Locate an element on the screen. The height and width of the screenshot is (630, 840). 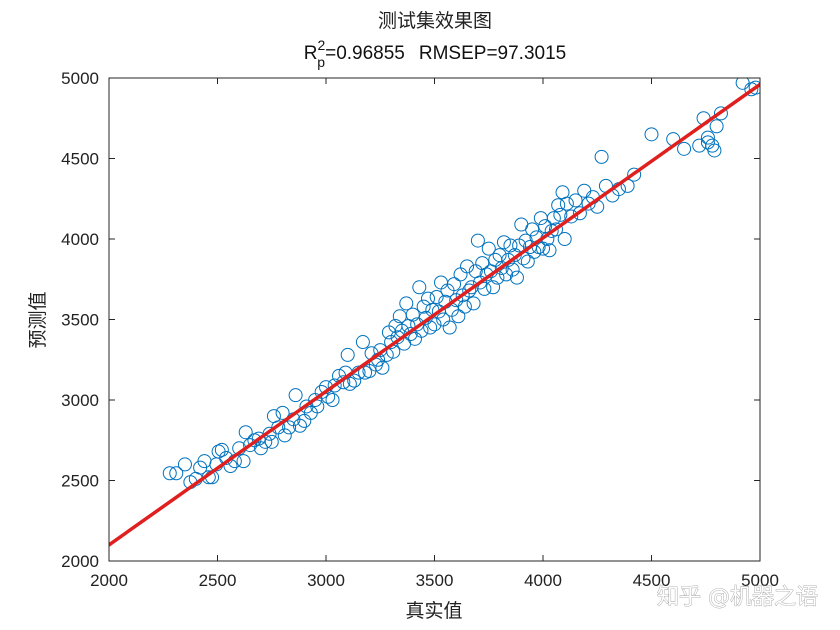
y-axis-label: 预测值 is located at coordinates (38, 319).